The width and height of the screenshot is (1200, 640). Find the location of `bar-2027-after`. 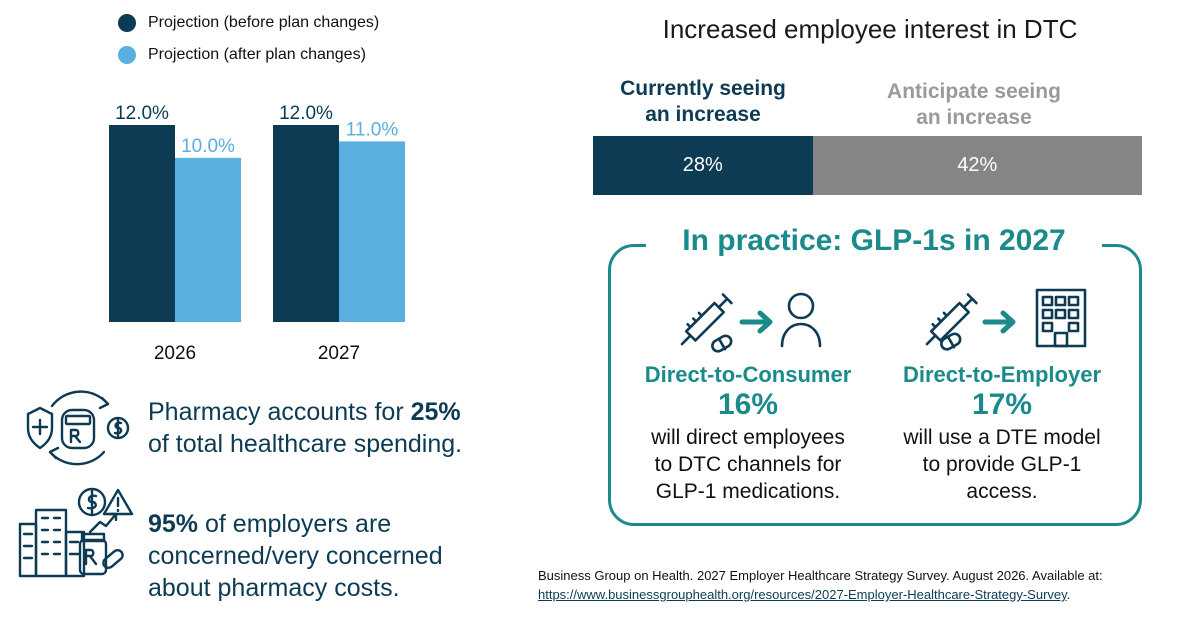

bar-2027-after is located at coordinates (372, 231).